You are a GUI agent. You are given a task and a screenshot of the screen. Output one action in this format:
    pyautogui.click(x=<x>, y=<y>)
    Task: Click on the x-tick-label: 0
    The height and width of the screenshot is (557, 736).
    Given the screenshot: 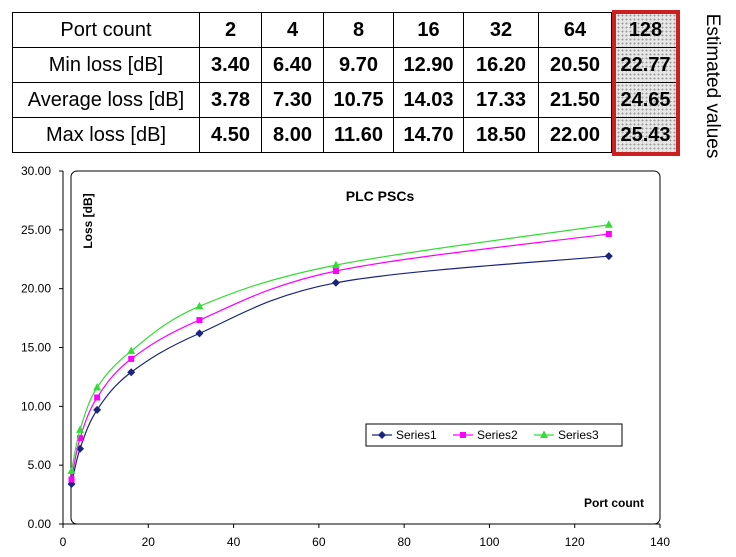 What is the action you would take?
    pyautogui.click(x=63, y=542)
    